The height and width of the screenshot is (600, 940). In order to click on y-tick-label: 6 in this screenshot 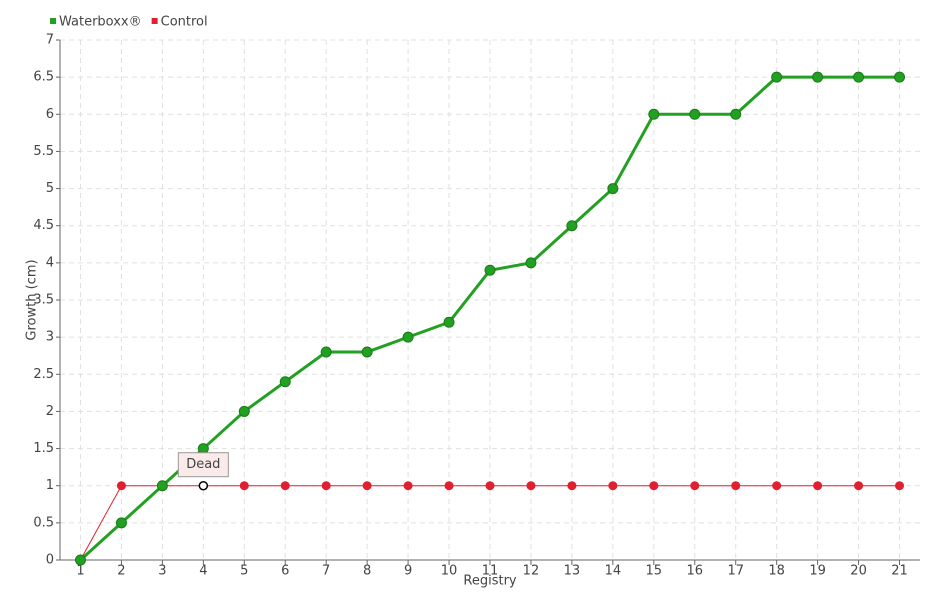, I will do `click(50, 114)`.